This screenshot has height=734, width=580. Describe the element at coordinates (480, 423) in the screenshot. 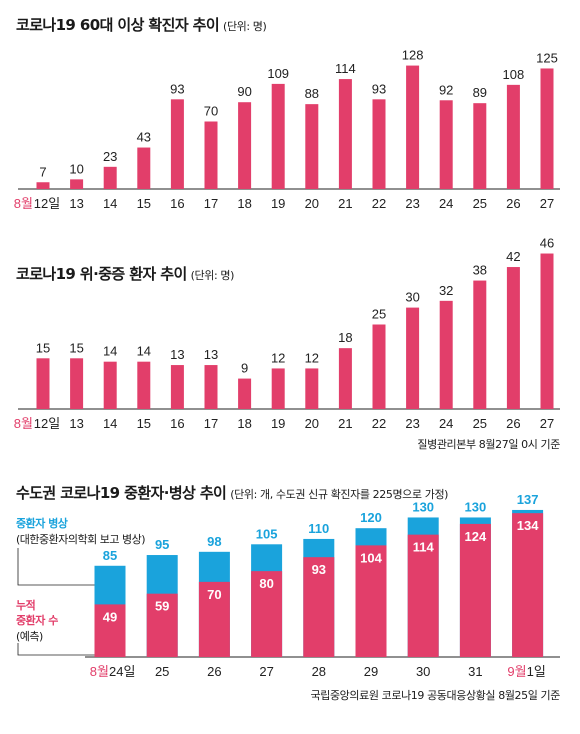

I see `chart2-tick-label: 25` at that location.